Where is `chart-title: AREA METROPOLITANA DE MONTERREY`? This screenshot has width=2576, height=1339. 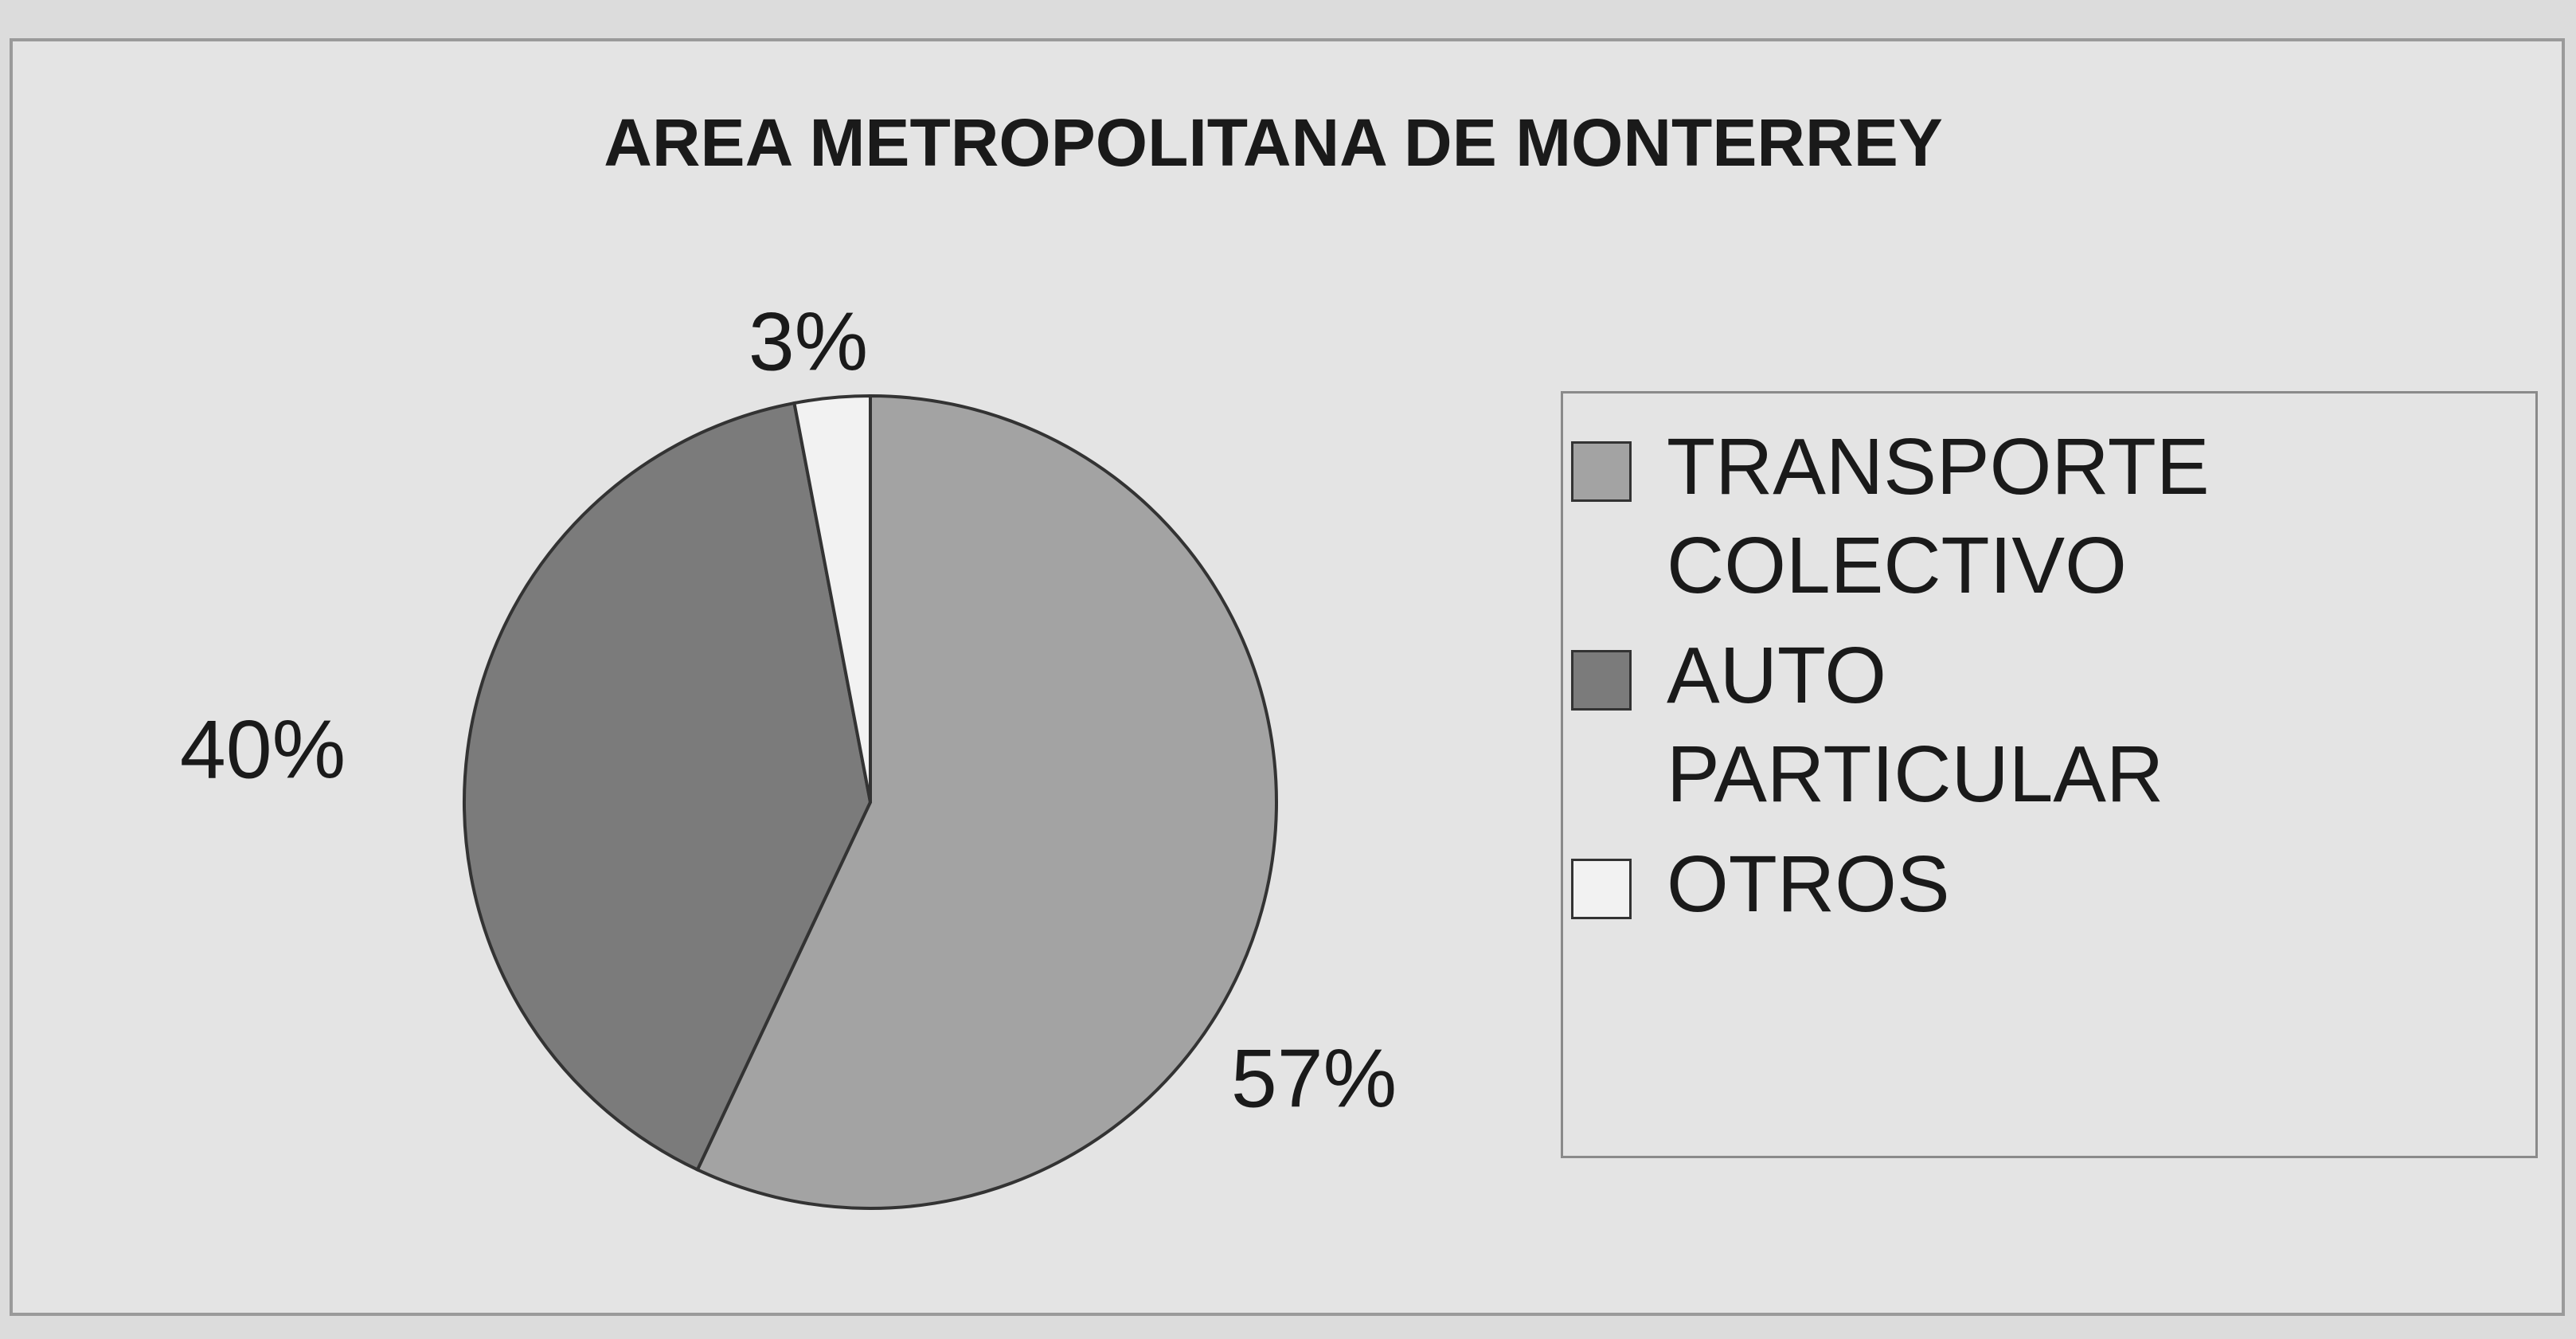 chart-title: AREA METROPOLITANA DE MONTERREY is located at coordinates (1273, 142).